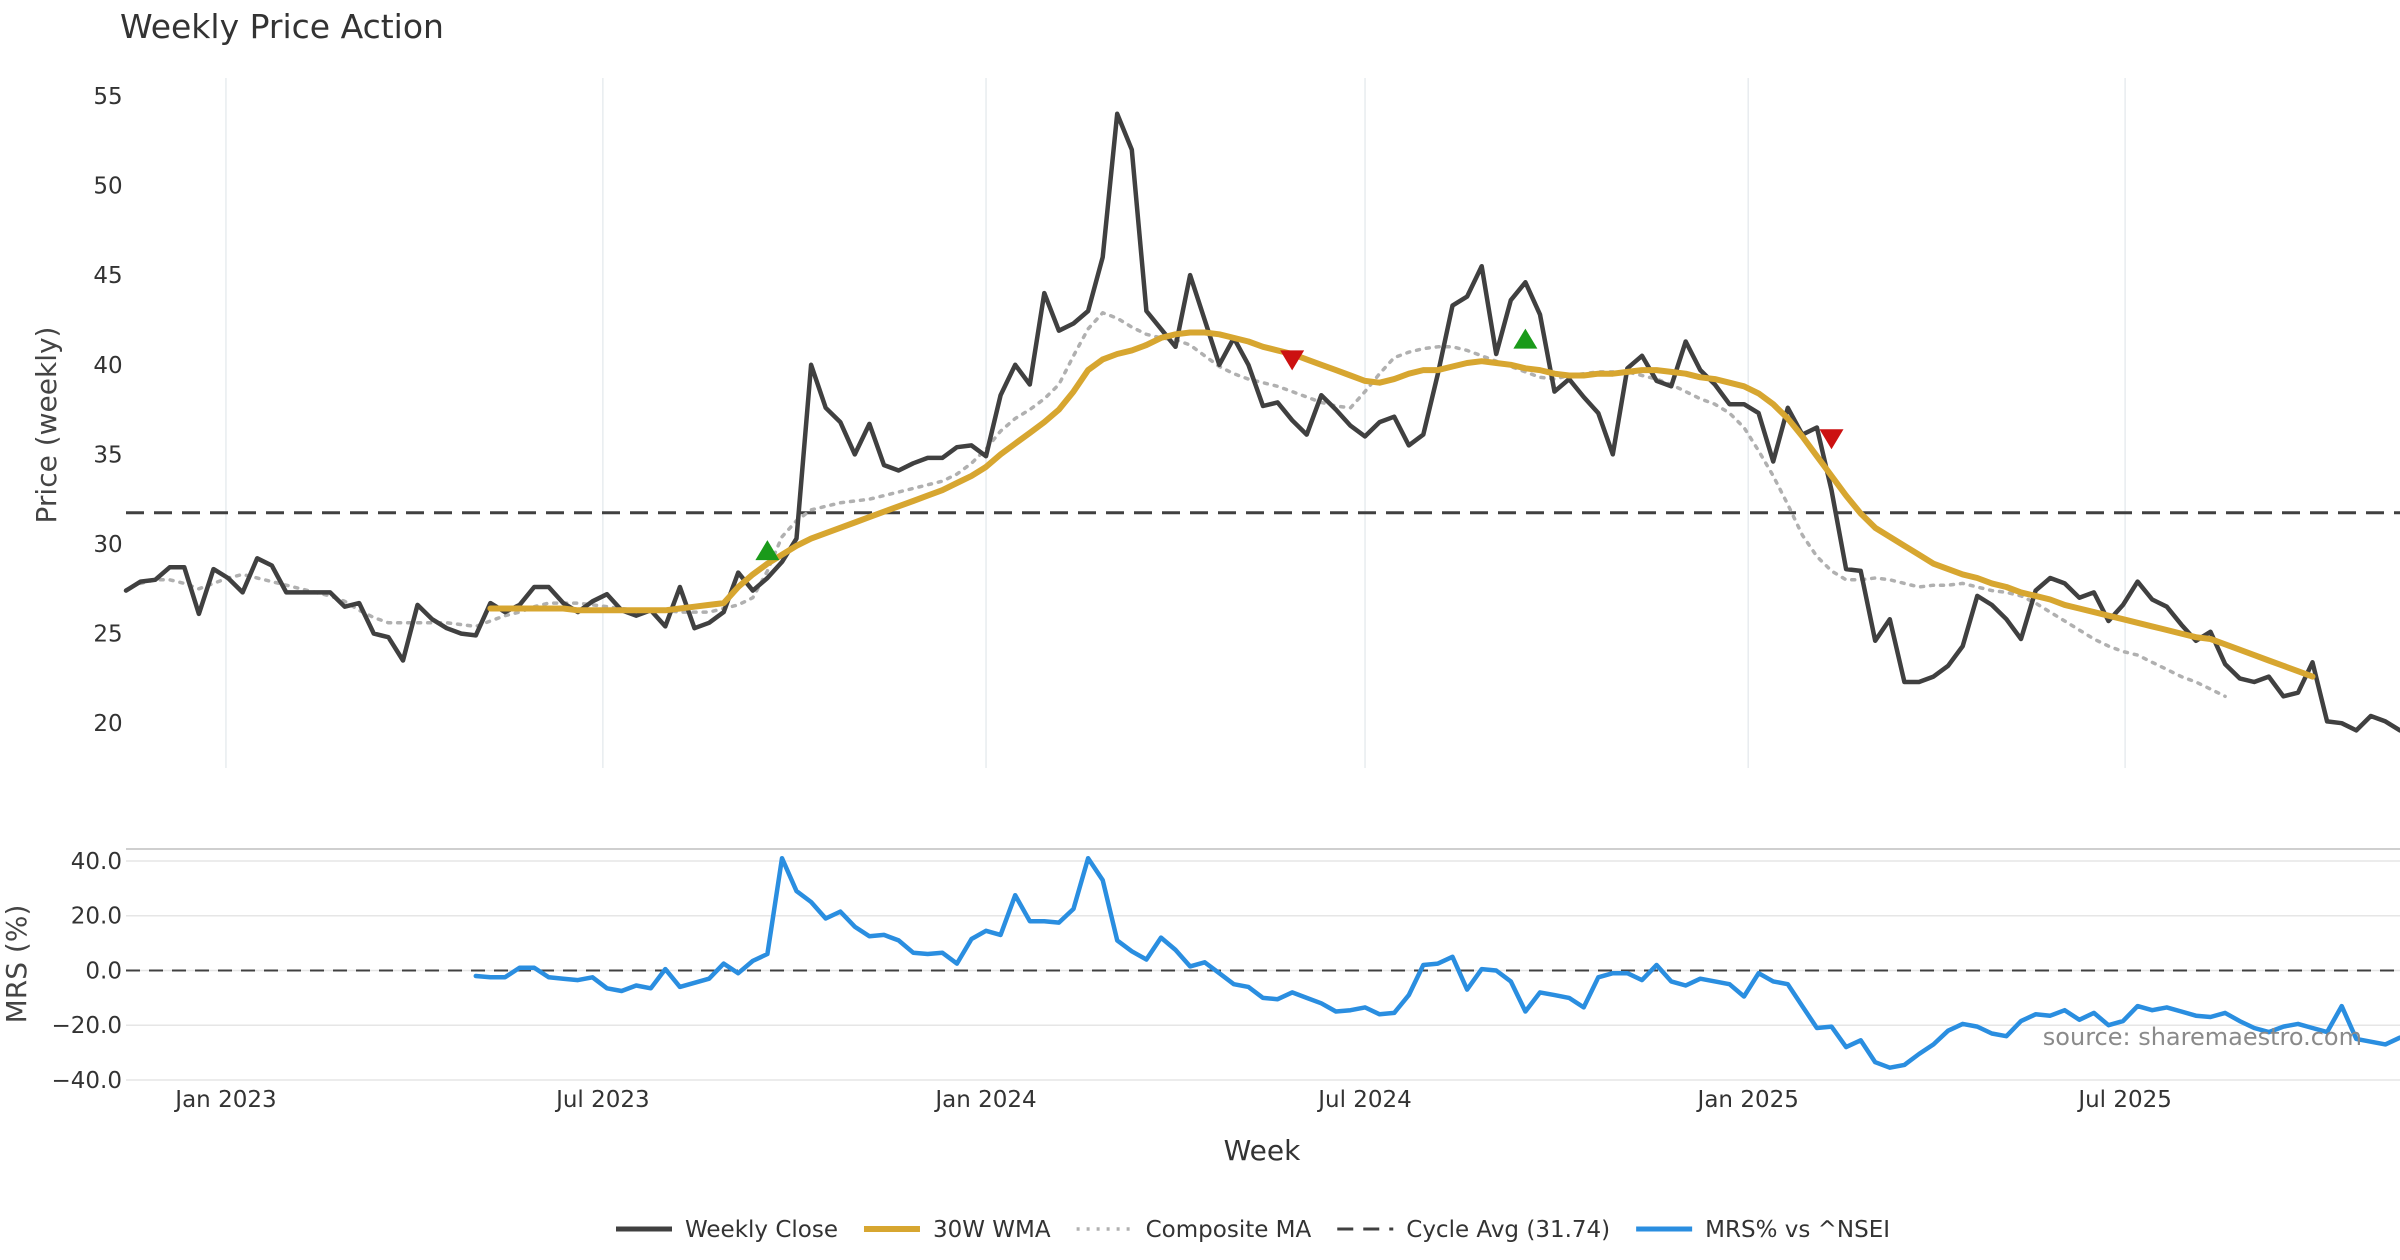  Describe the element at coordinates (107, 410) in the screenshot. I see `price-y-ticks: 20 25 30 35 40 45 50 55` at that location.